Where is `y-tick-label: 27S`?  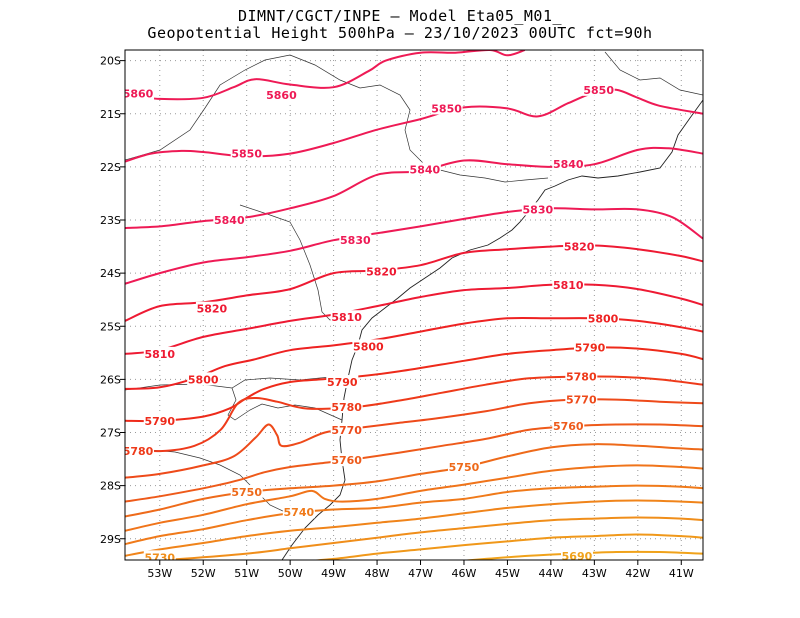 y-tick-label: 27S is located at coordinates (110, 433).